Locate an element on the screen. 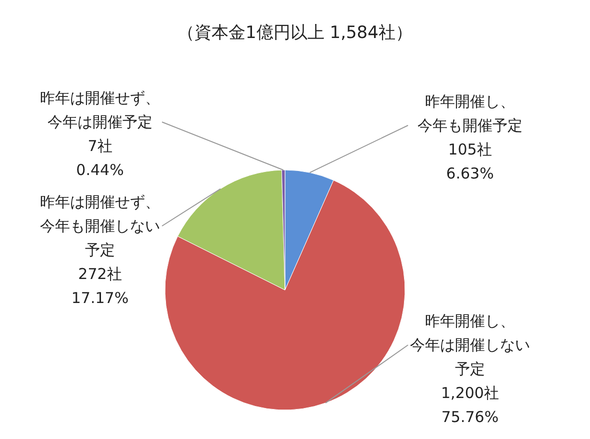 The height and width of the screenshot is (439, 590). chart-title: （資本金1億円以上 1,584社） is located at coordinates (295, 33).